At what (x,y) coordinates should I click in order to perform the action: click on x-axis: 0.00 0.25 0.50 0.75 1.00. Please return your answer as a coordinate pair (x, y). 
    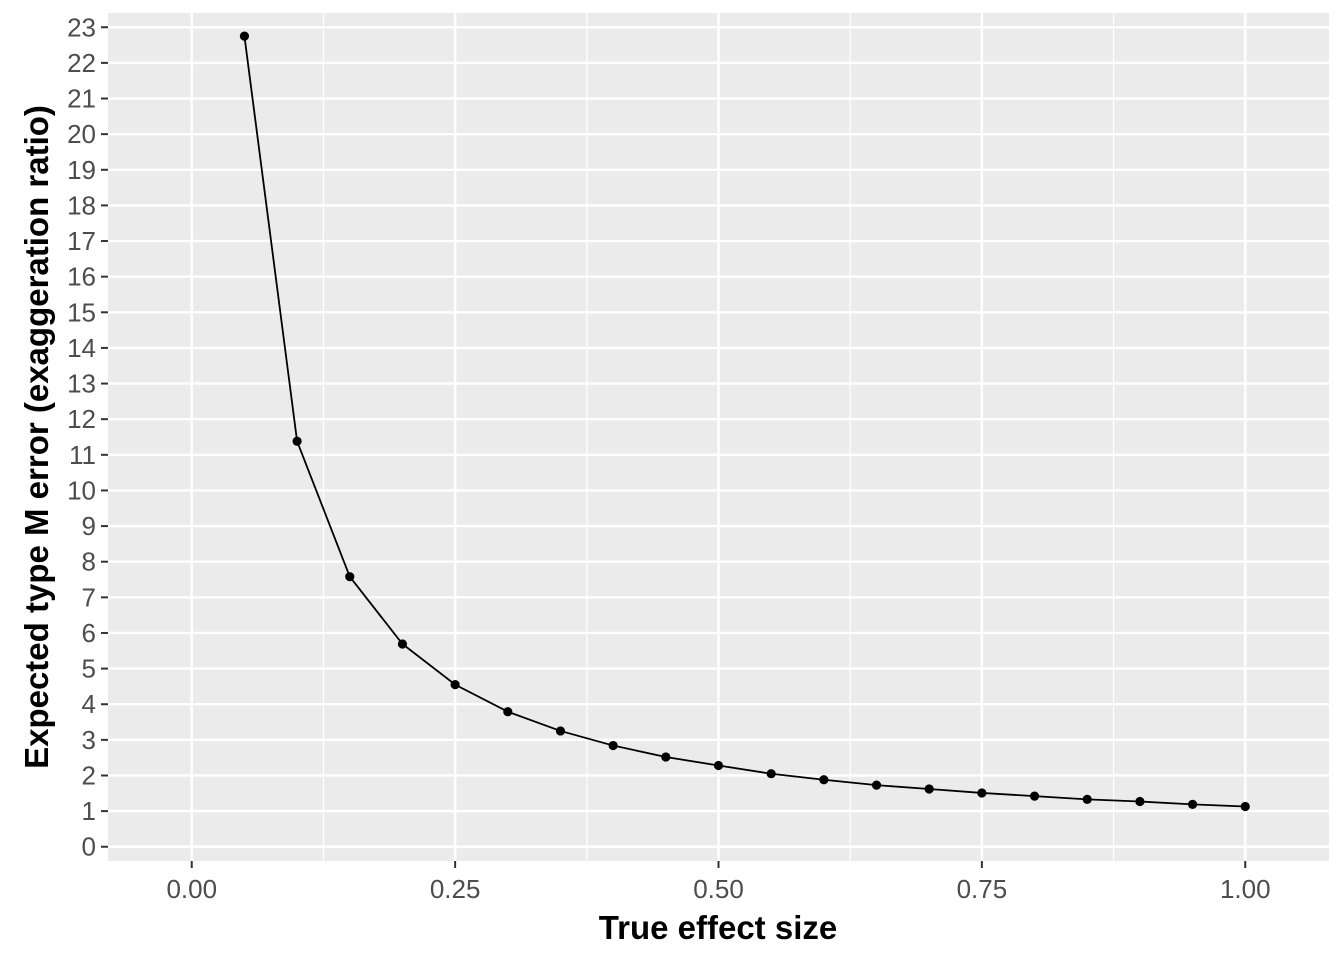
    Looking at the image, I should click on (718, 882).